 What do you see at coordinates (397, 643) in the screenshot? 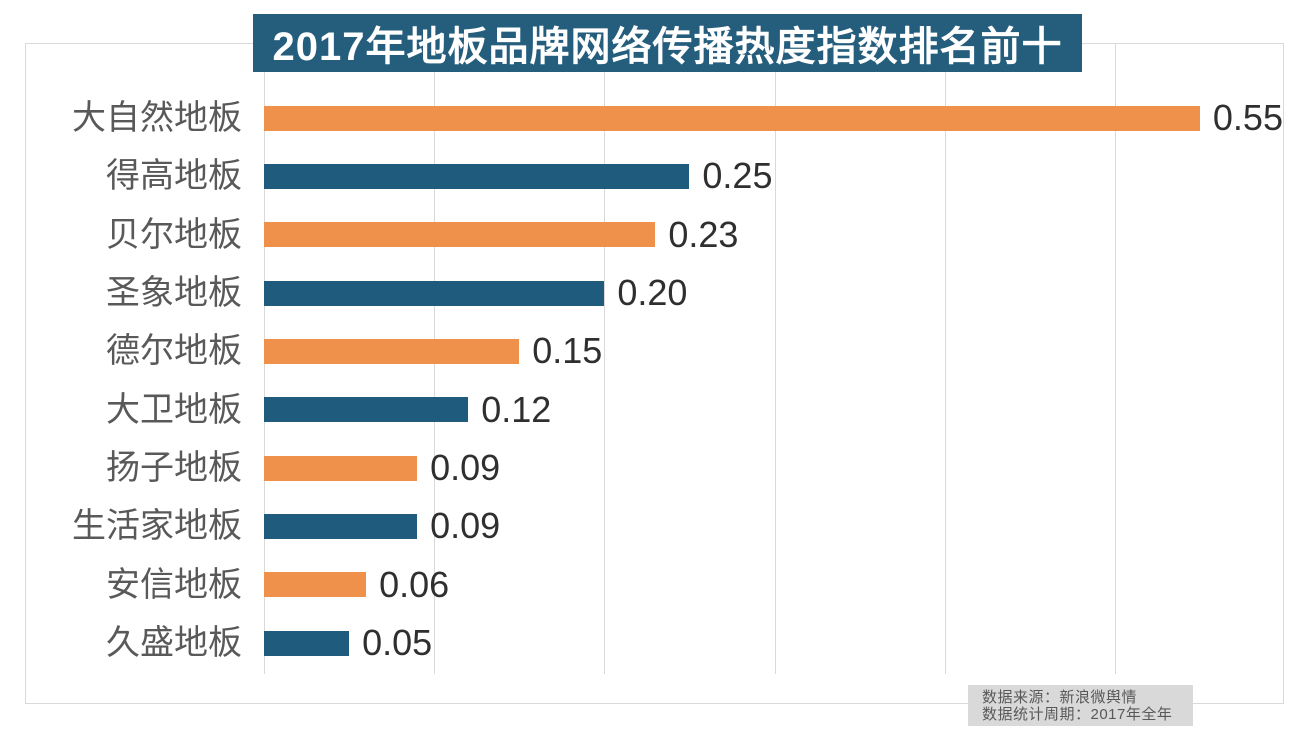
I see `value-label: 0.05` at bounding box center [397, 643].